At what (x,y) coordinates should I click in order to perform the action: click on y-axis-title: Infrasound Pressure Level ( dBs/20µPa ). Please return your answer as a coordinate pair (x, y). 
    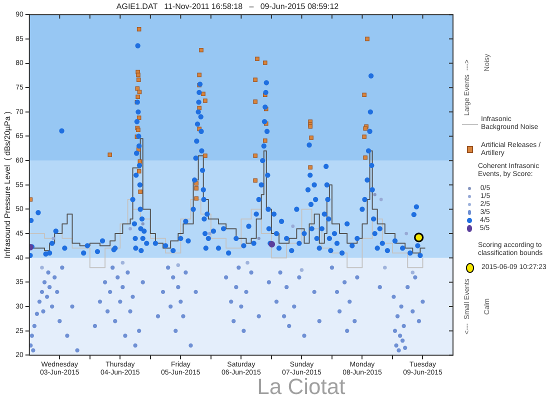
    Looking at the image, I should click on (7, 184).